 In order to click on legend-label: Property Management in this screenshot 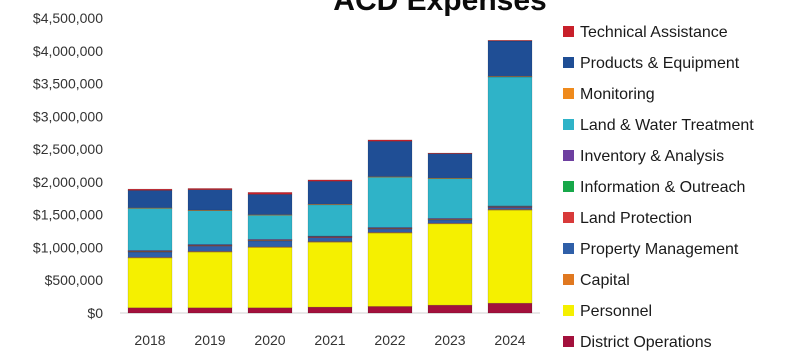, I will do `click(659, 249)`.